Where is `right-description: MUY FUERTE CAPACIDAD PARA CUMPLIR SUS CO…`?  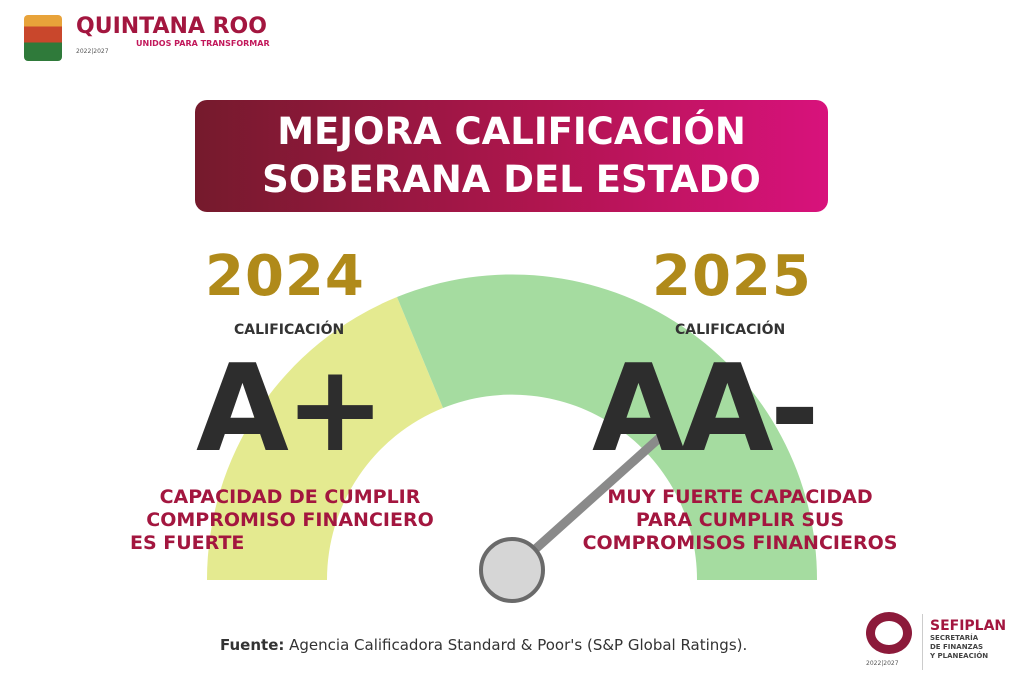
right-description: MUY FUERTE CAPACIDAD PARA CUMPLIR SUS CO… is located at coordinates (740, 520).